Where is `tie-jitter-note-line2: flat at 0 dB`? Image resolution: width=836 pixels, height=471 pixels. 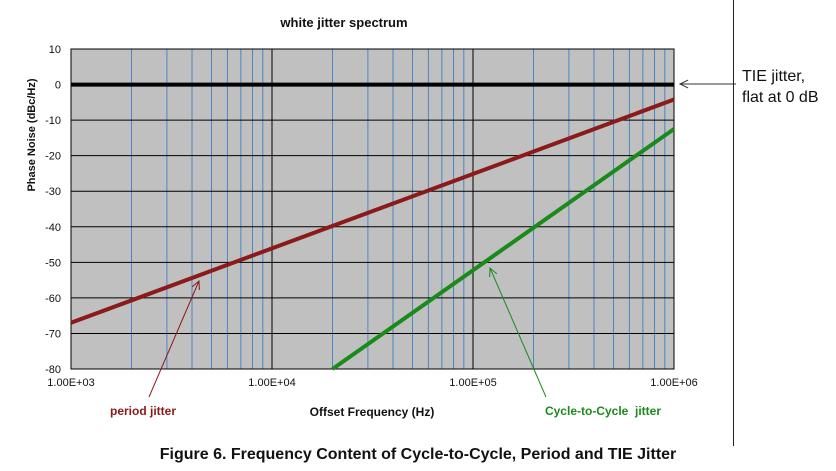 tie-jitter-note-line2: flat at 0 dB is located at coordinates (780, 97).